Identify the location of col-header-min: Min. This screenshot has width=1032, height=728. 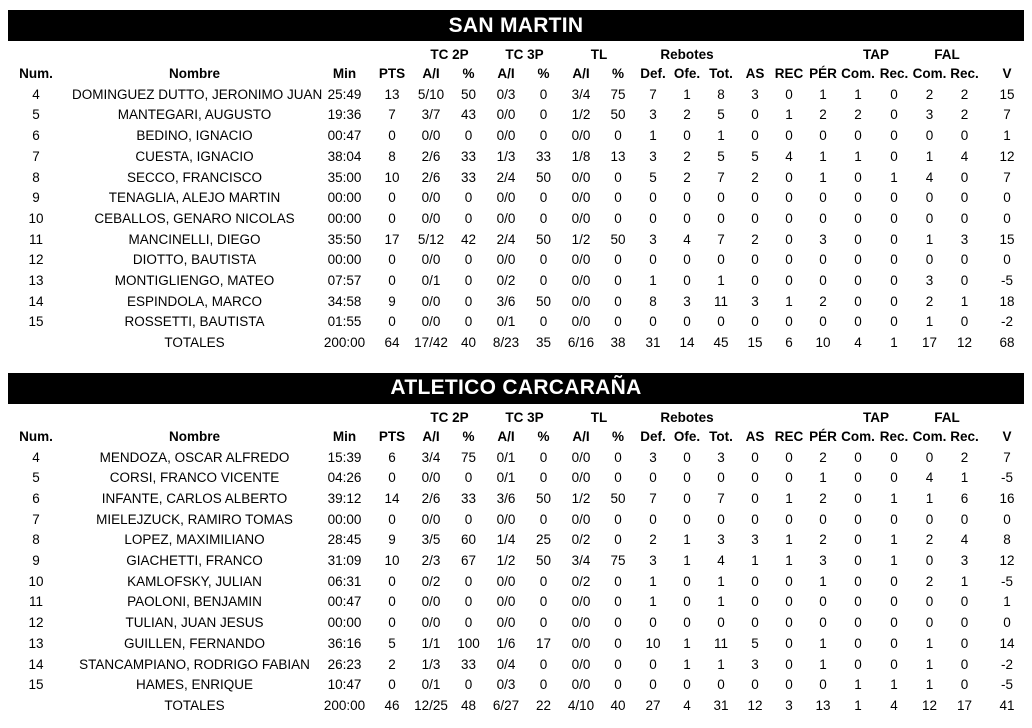
(344, 436).